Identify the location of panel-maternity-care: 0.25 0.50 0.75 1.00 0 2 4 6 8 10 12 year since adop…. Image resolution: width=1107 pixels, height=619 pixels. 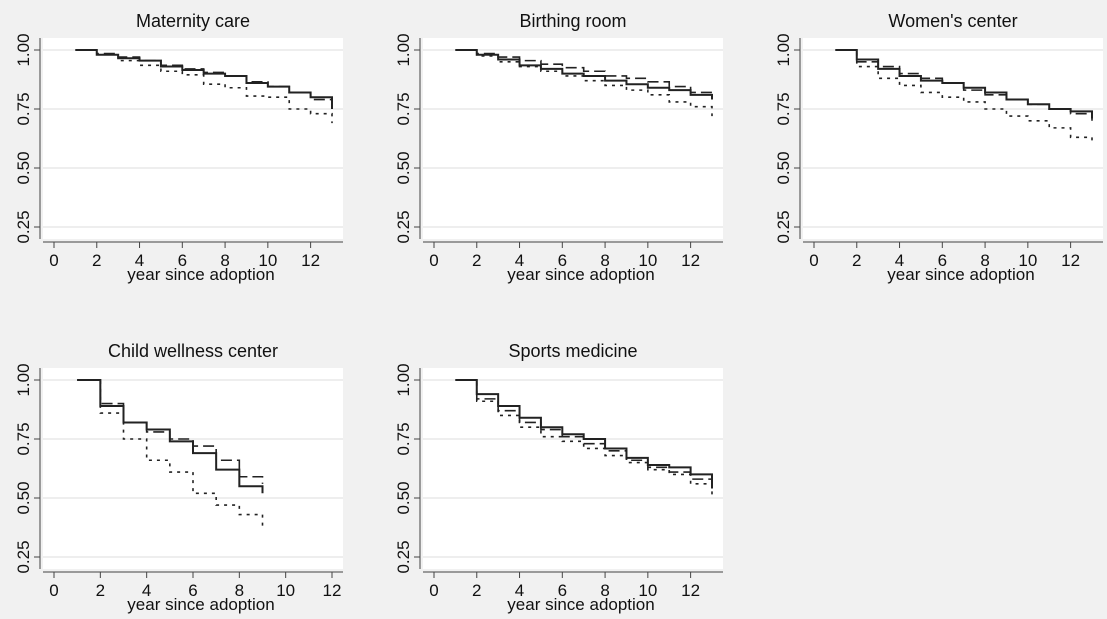
(178, 147).